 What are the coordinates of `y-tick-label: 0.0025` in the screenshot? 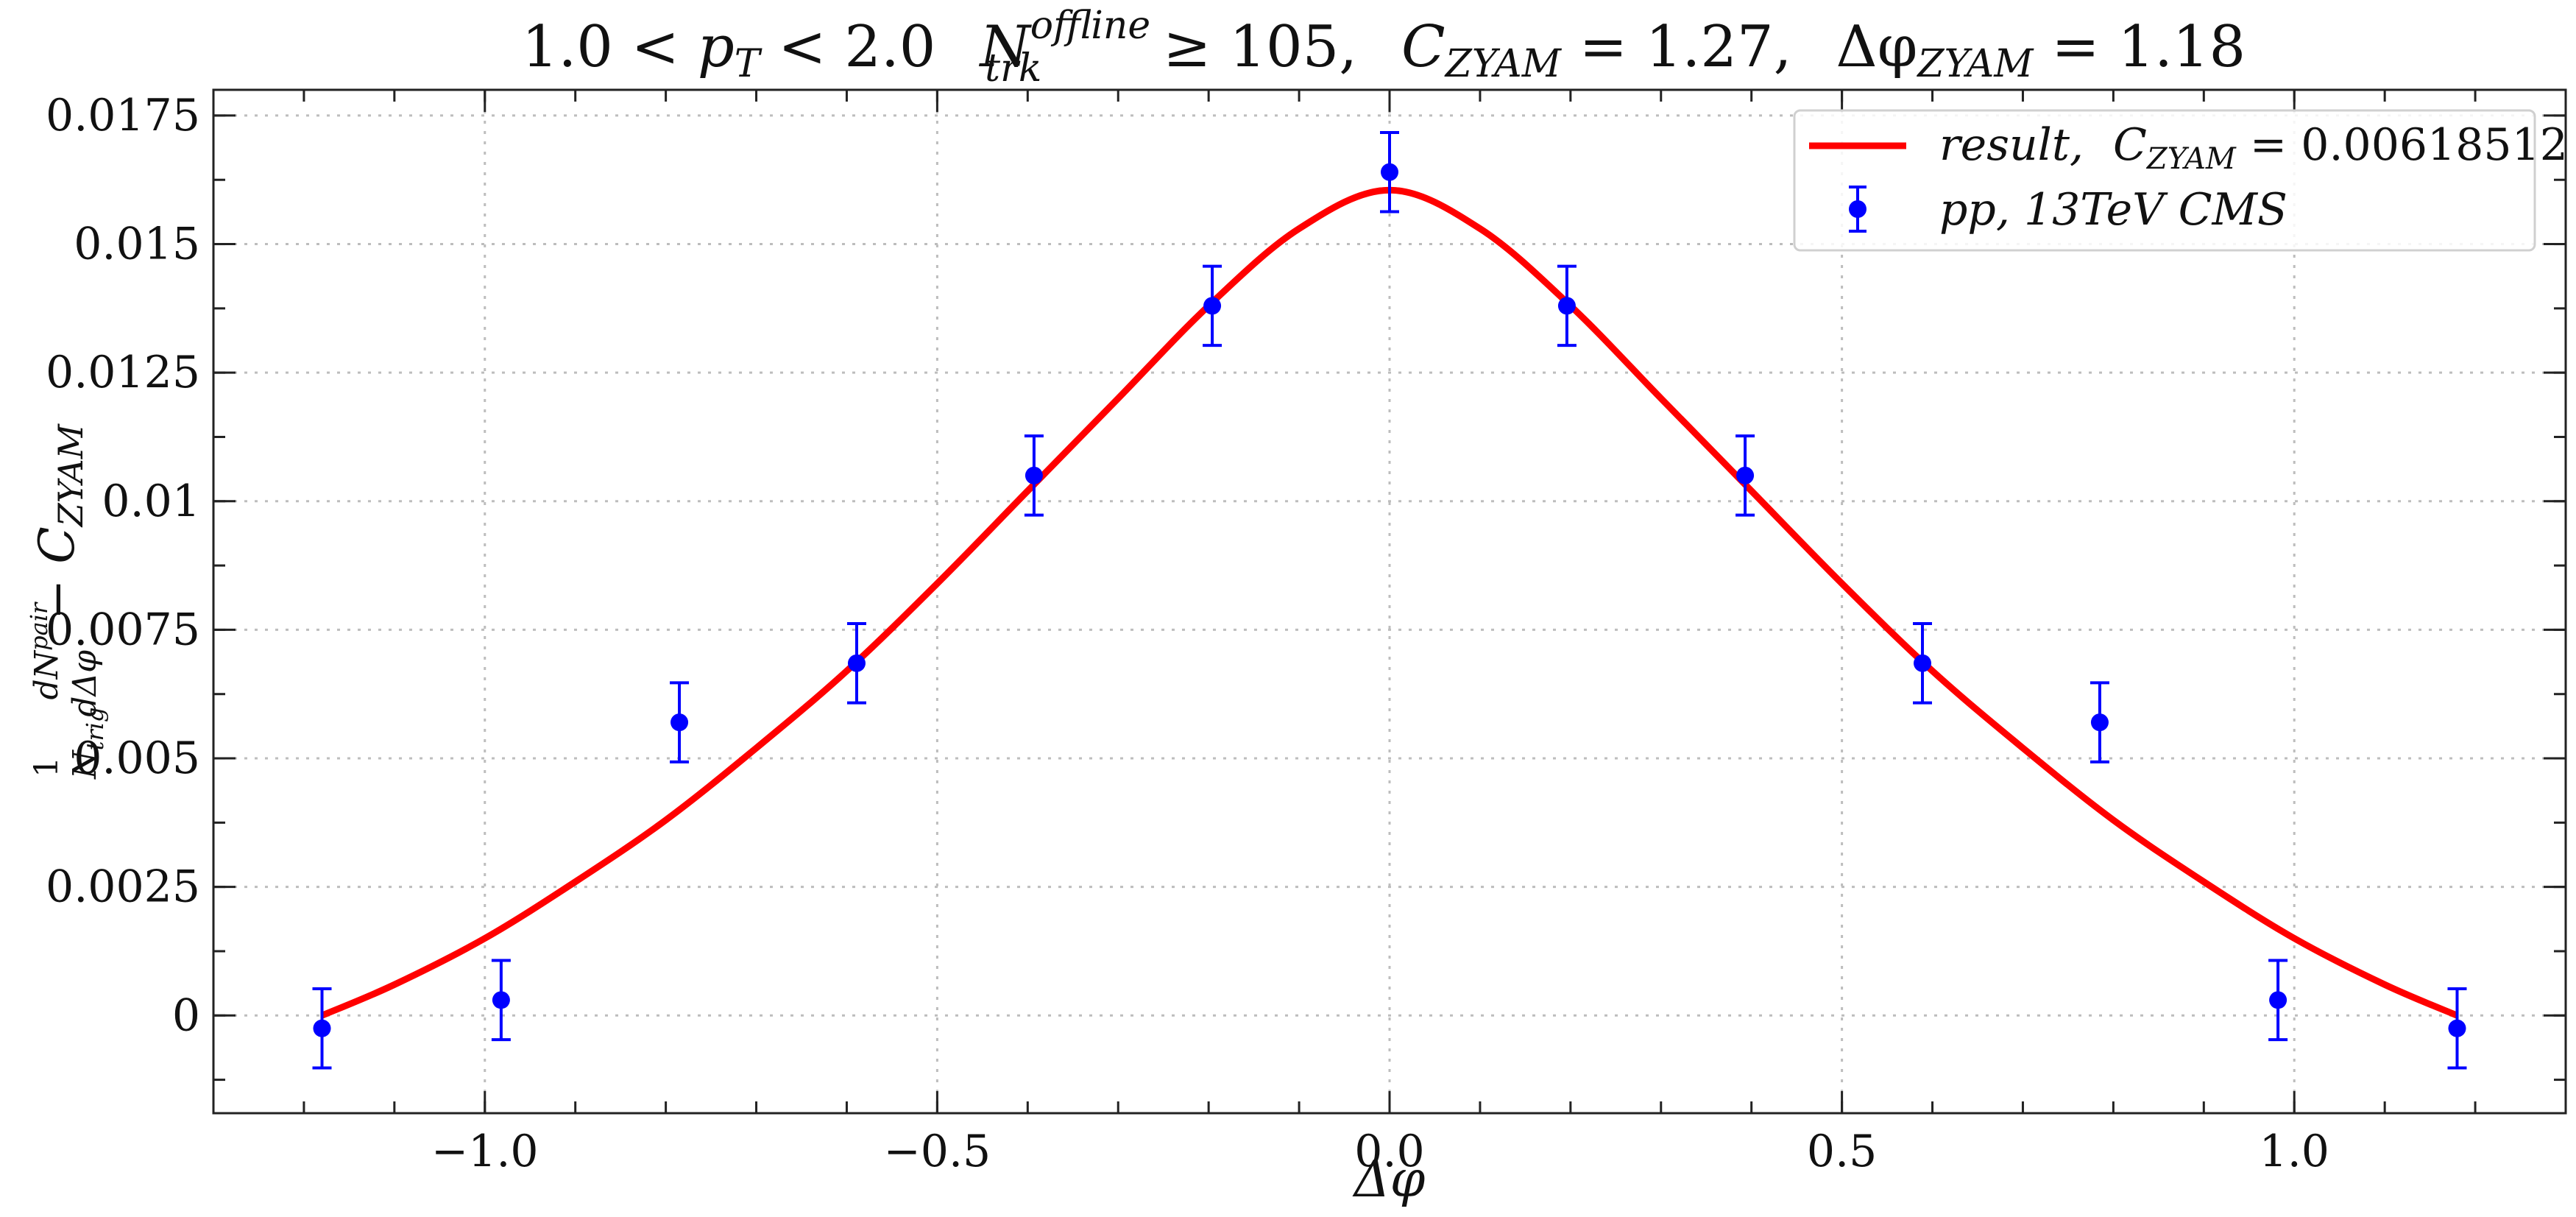 It's located at (123, 887).